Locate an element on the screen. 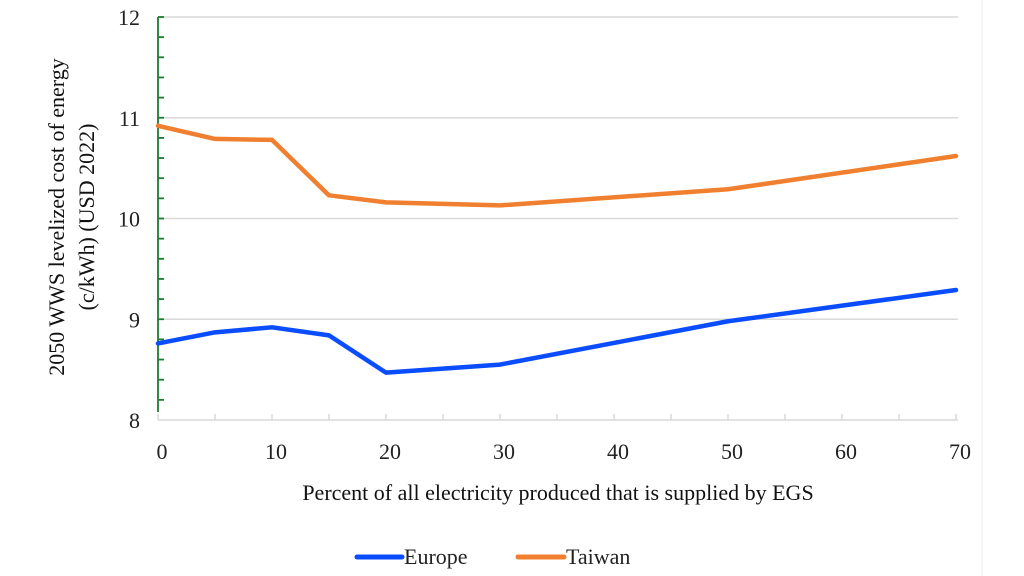 This screenshot has height=576, width=1024. legend-label-taiwan: Taiwan is located at coordinates (598, 556).